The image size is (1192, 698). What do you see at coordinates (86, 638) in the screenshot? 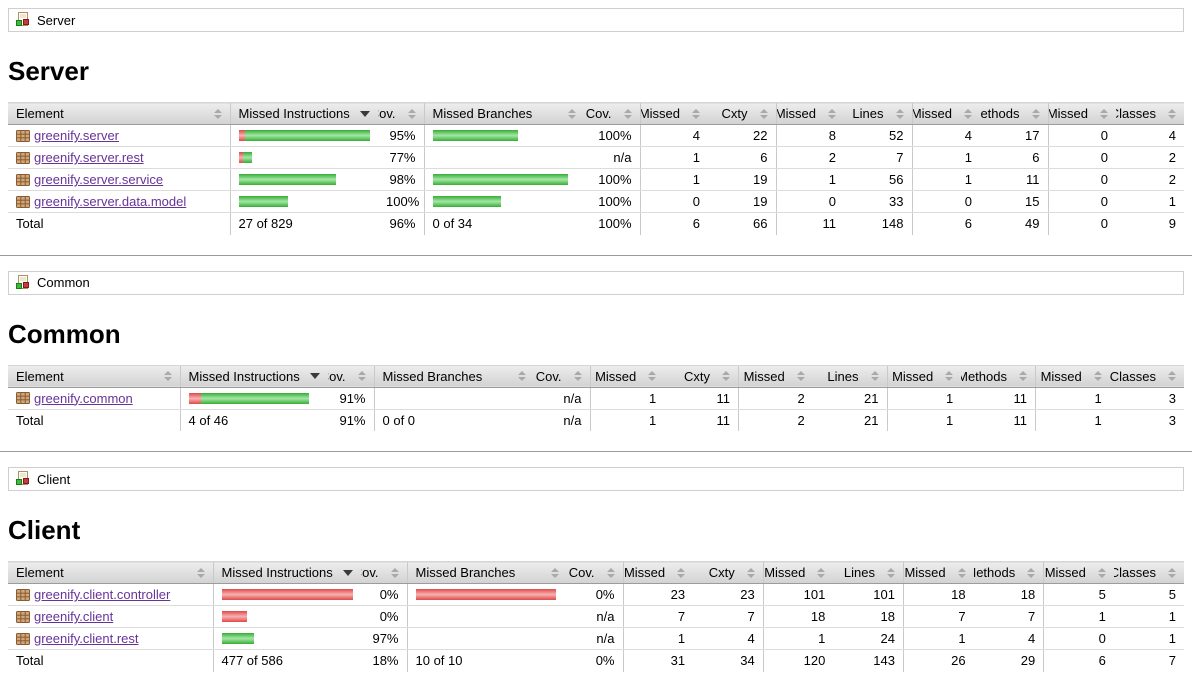
I see `package-link: greenify.client.rest` at bounding box center [86, 638].